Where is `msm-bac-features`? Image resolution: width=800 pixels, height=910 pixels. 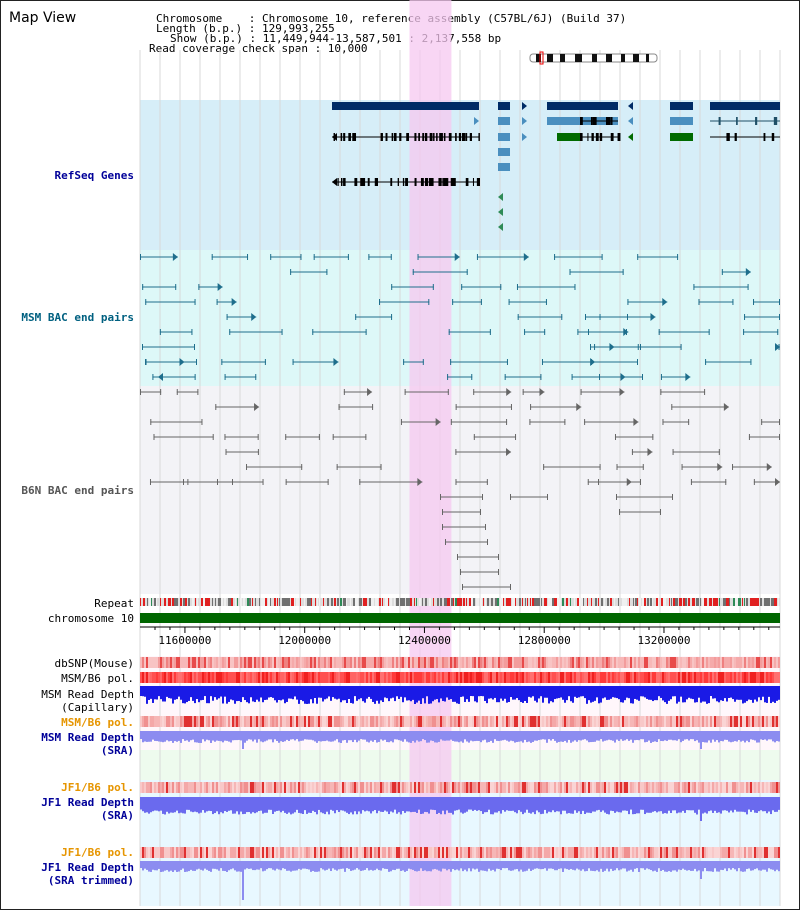 msm-bac-features is located at coordinates (460, 317).